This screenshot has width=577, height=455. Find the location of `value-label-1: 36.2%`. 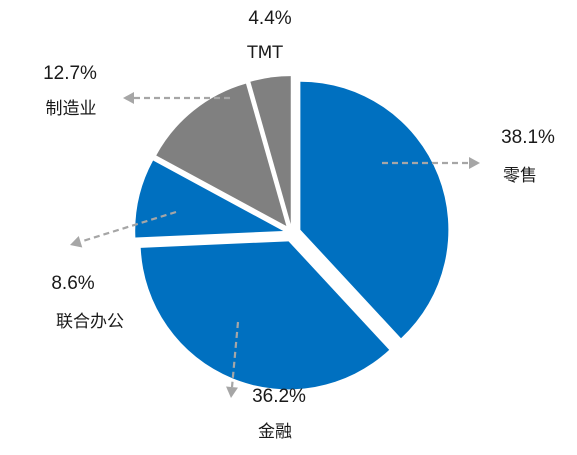

value-label-1: 36.2% is located at coordinates (279, 396).